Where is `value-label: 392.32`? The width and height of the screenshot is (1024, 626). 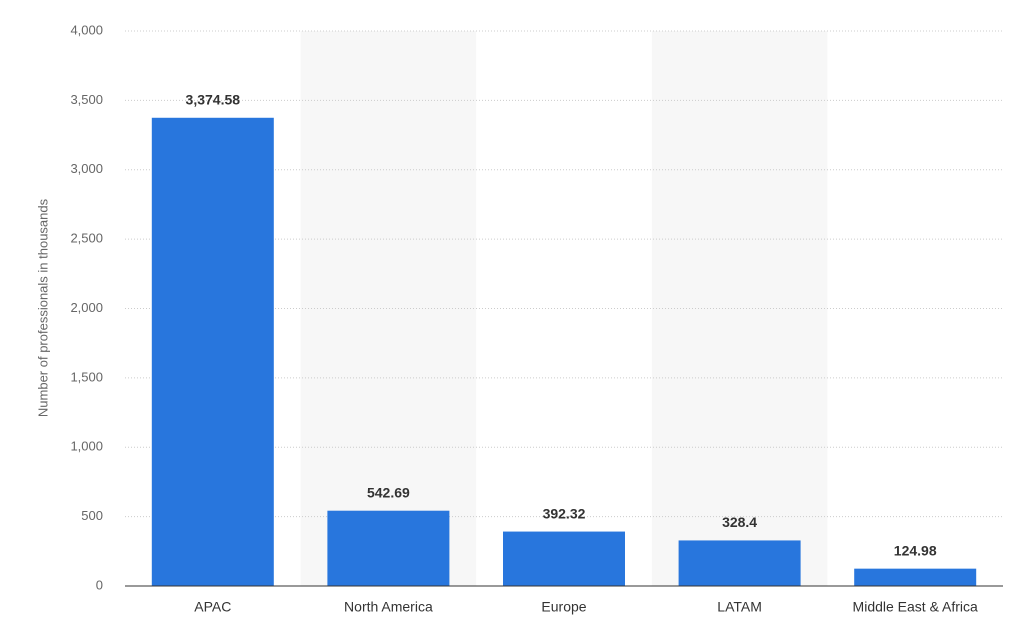 value-label: 392.32 is located at coordinates (564, 513).